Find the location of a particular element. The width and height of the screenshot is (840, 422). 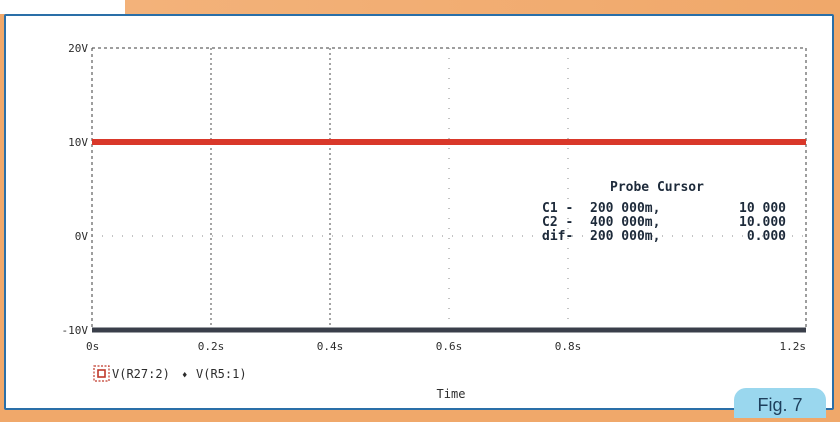

probe-row-label: C1 - is located at coordinates (557, 208).